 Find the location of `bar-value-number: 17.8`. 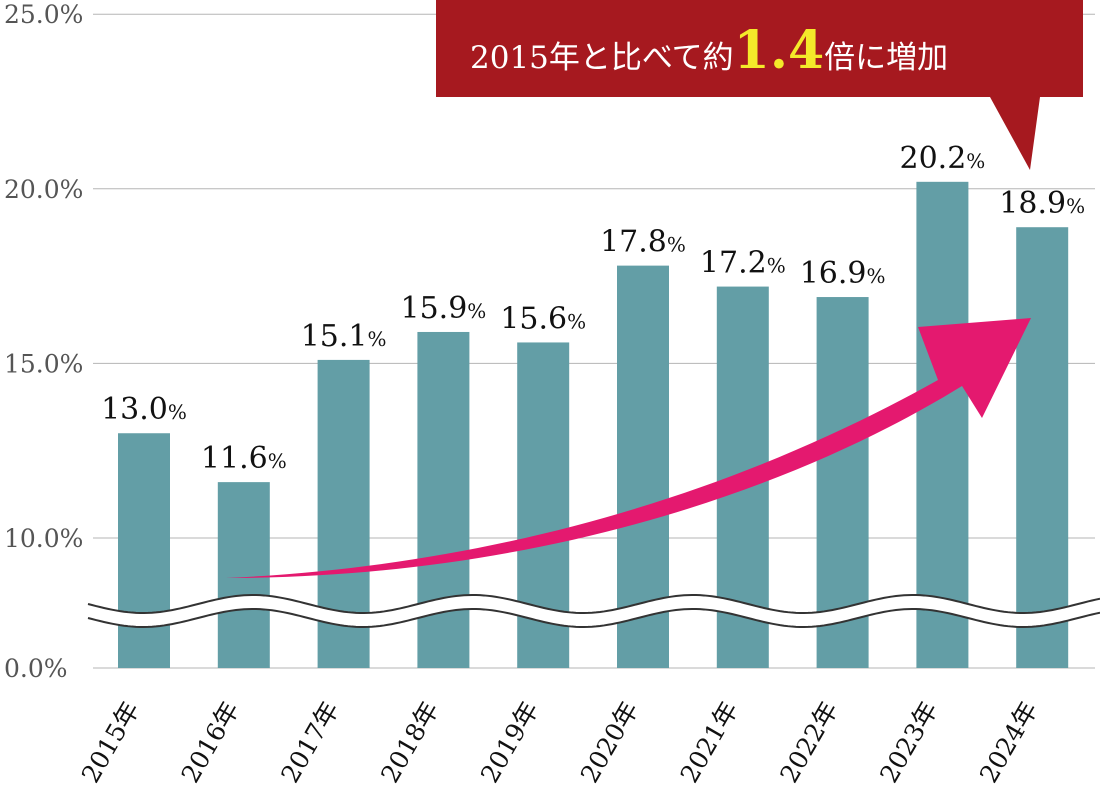

bar-value-number: 17.8 is located at coordinates (633, 242).